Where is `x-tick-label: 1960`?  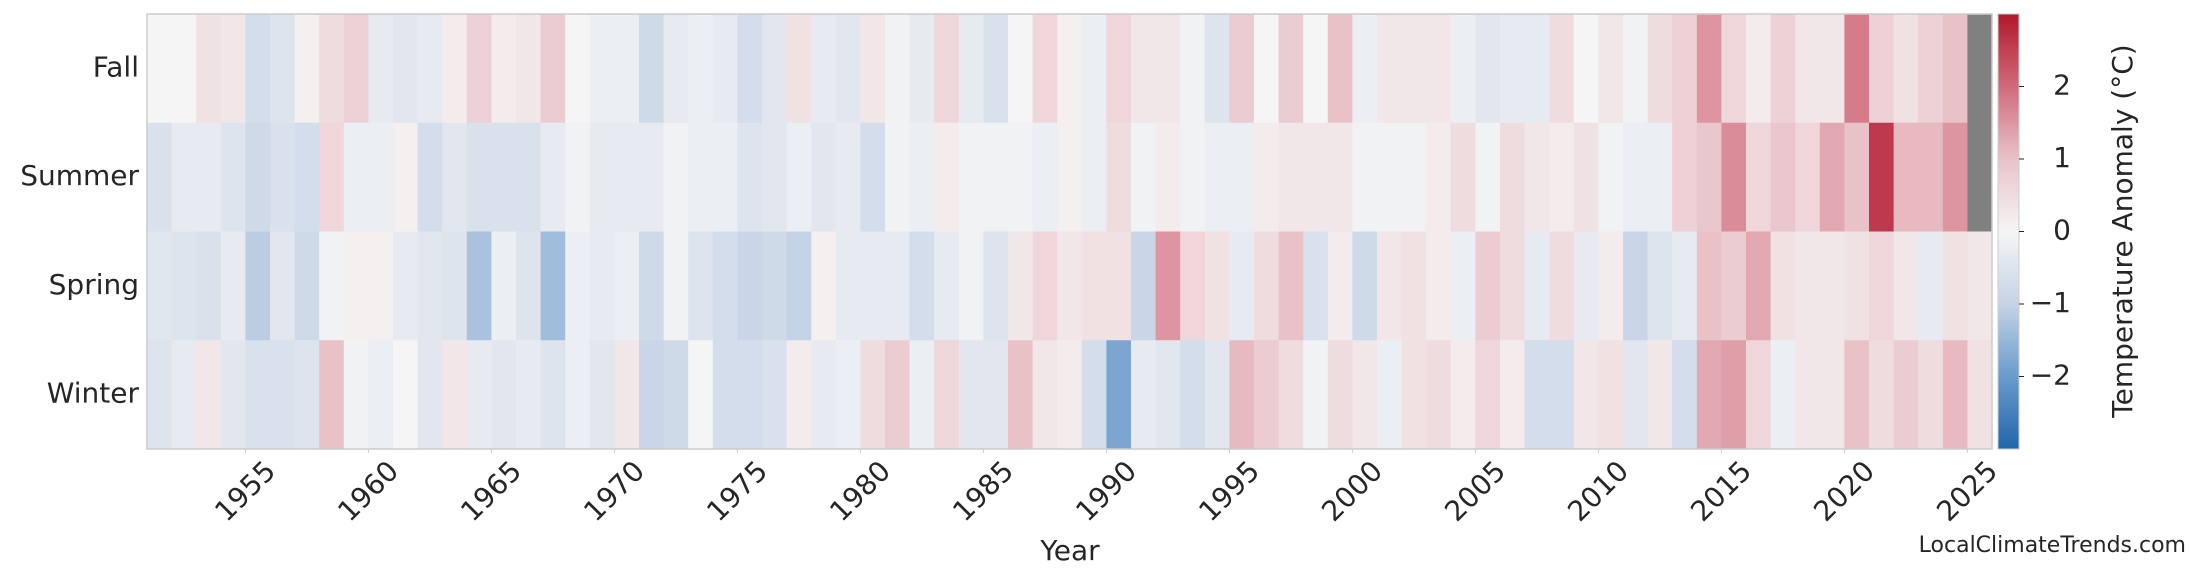
x-tick-label: 1960 is located at coordinates (368, 491).